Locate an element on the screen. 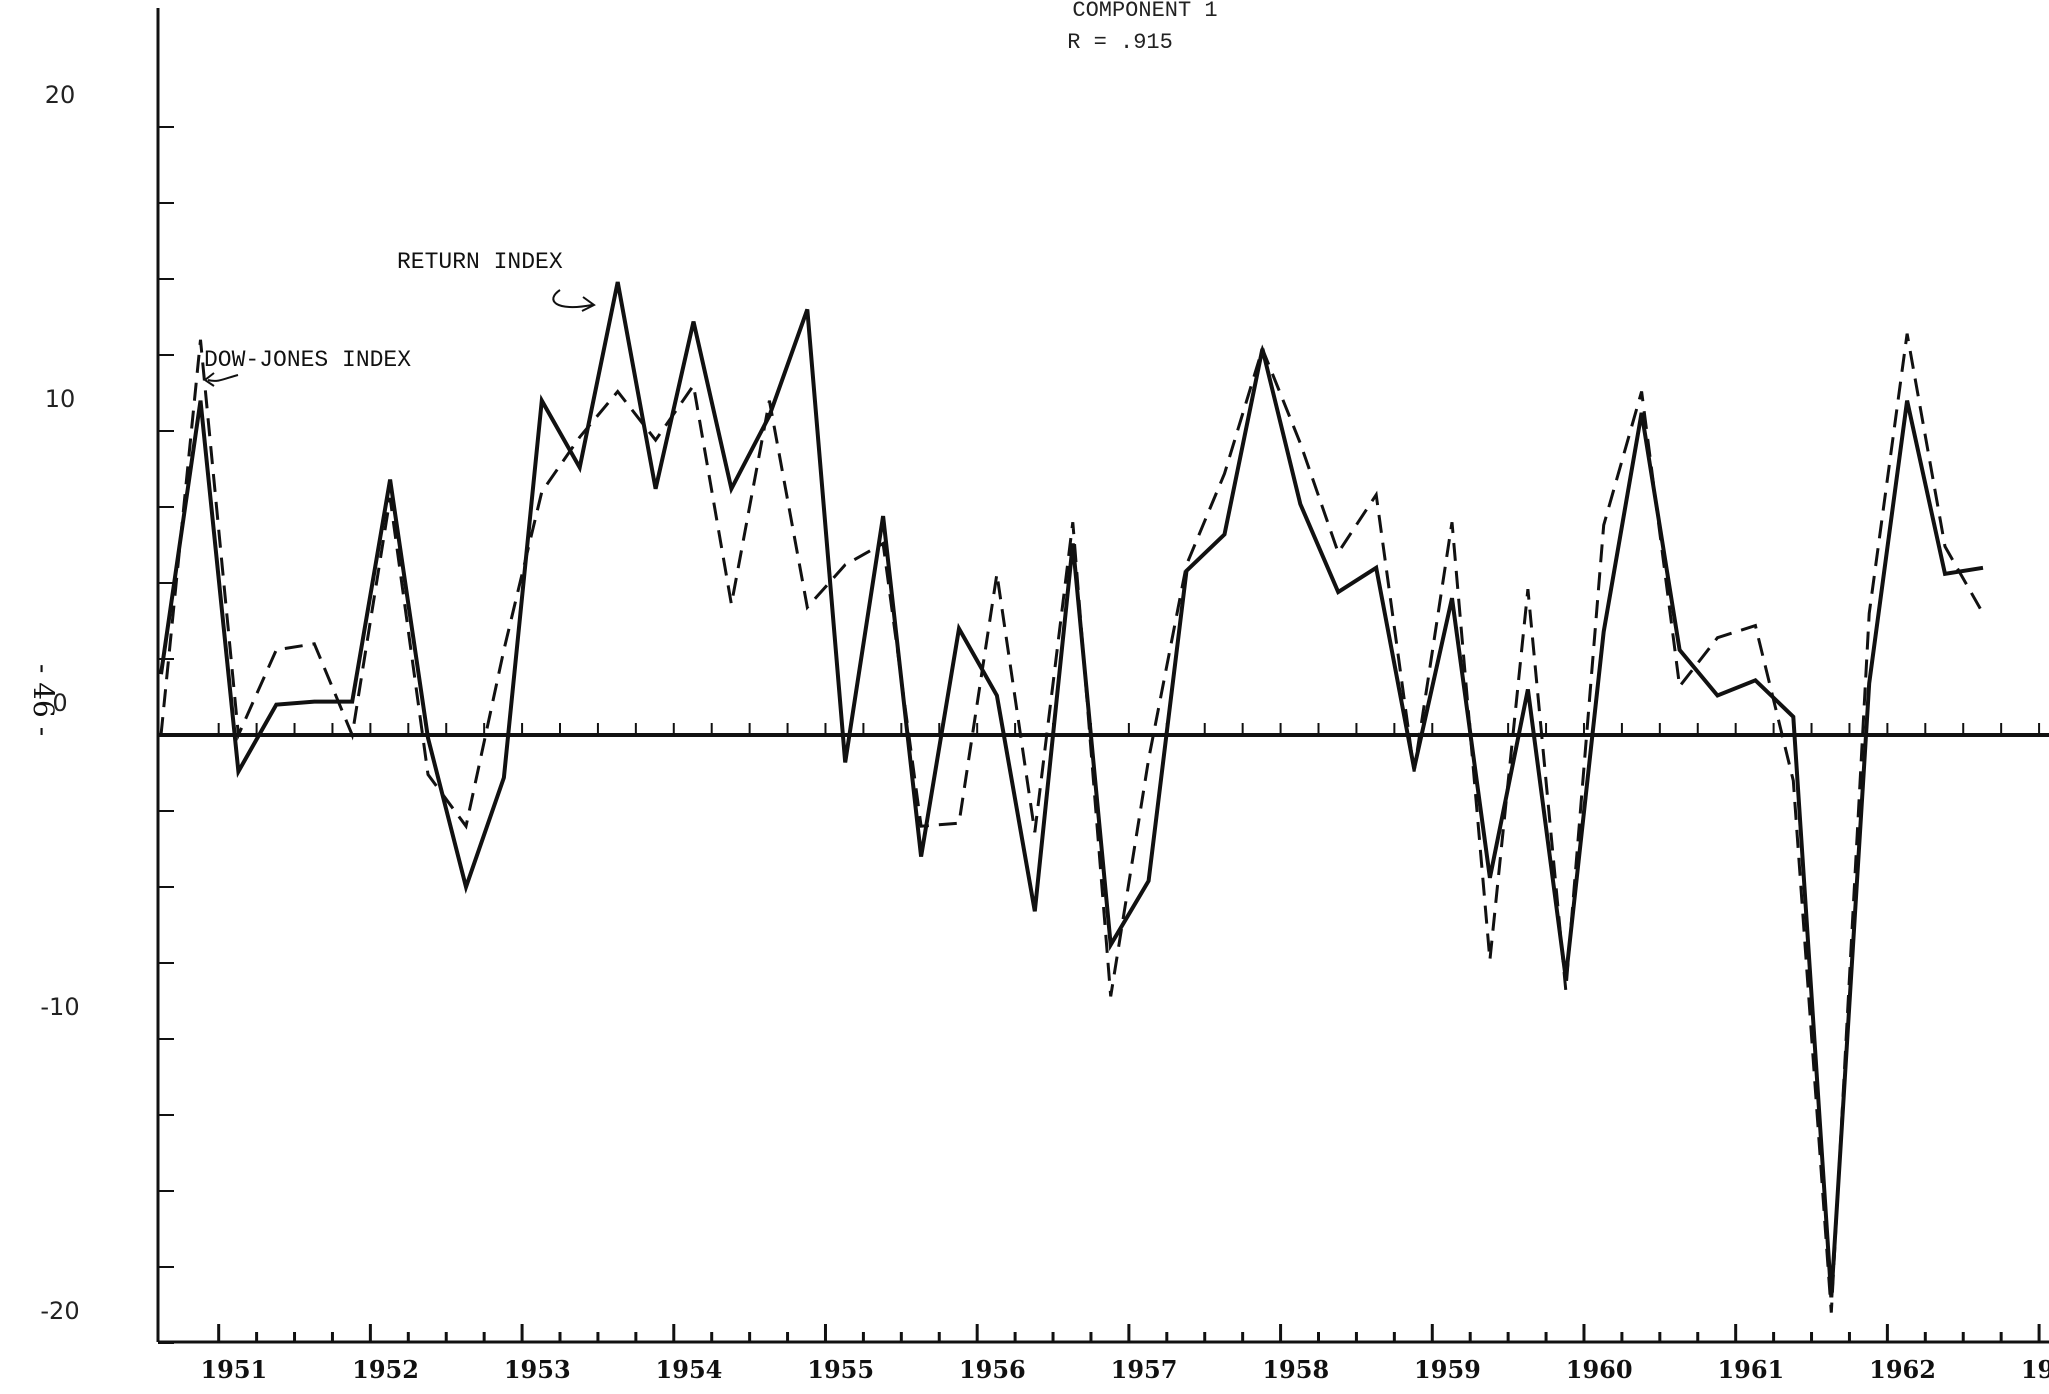  x-tick-label: 1960 is located at coordinates (1599, 1369).